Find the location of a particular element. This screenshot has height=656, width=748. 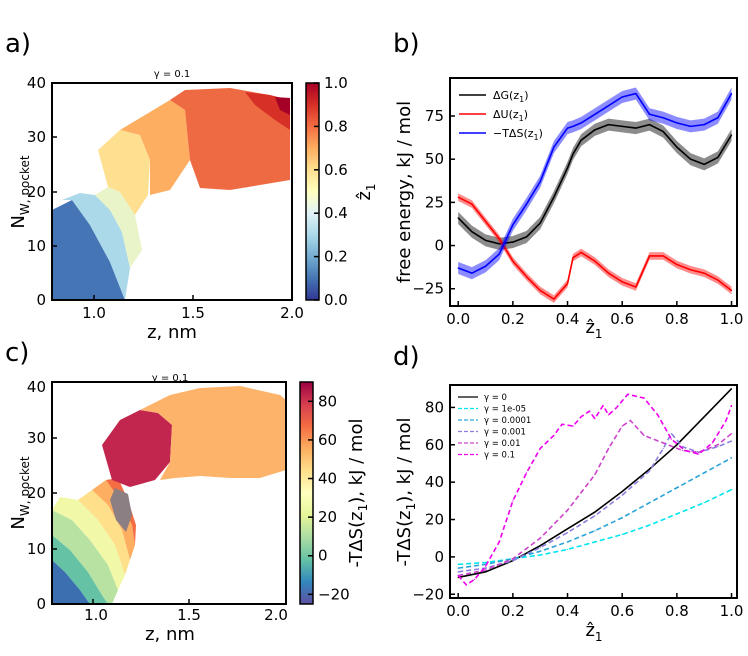

y-tick-label: 40 is located at coordinates (434, 482).